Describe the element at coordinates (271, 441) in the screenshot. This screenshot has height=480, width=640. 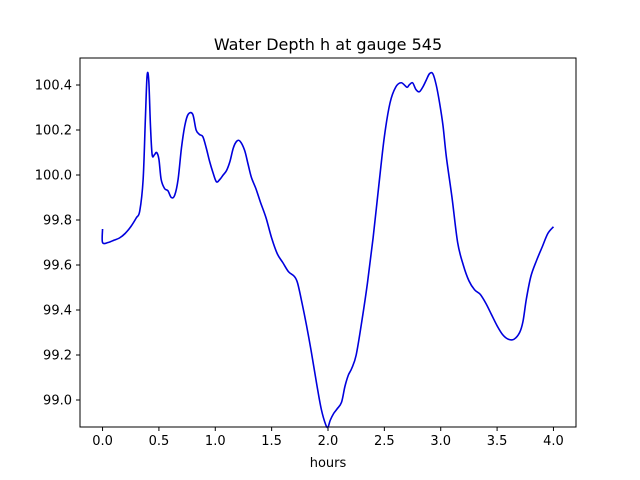
I see `x-tick-label: 1.5` at that location.